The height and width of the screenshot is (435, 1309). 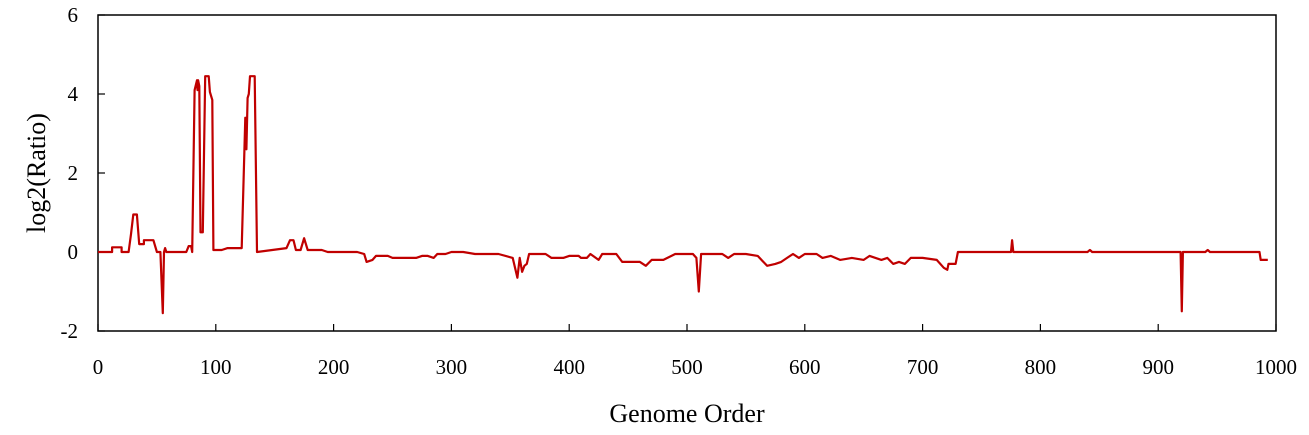 What do you see at coordinates (452, 367) in the screenshot?
I see `x-tick-label: 300` at bounding box center [452, 367].